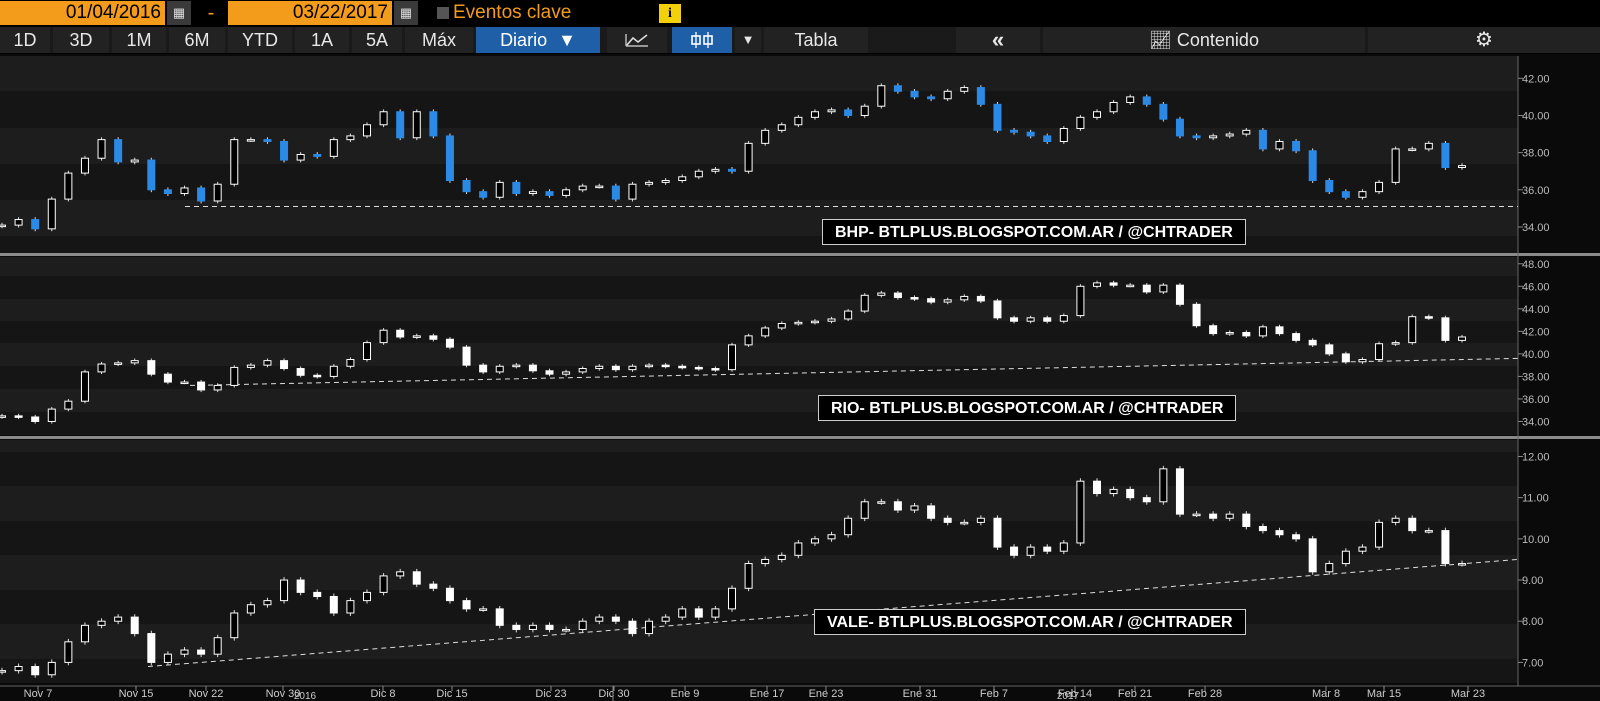 The image size is (1600, 701). Describe the element at coordinates (310, 13) in the screenshot. I see `end-date-field: 03/22/2017` at that location.